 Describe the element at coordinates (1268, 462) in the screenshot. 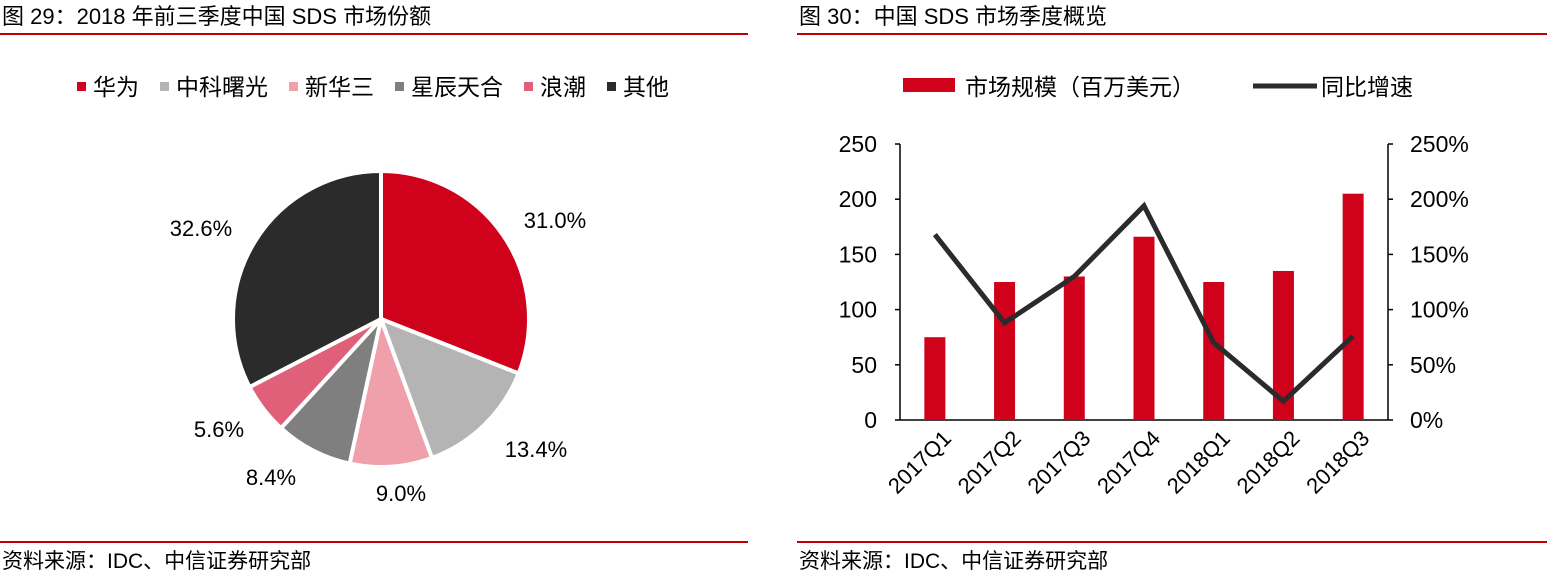

I see `x-tick-label: 2018Q2` at that location.